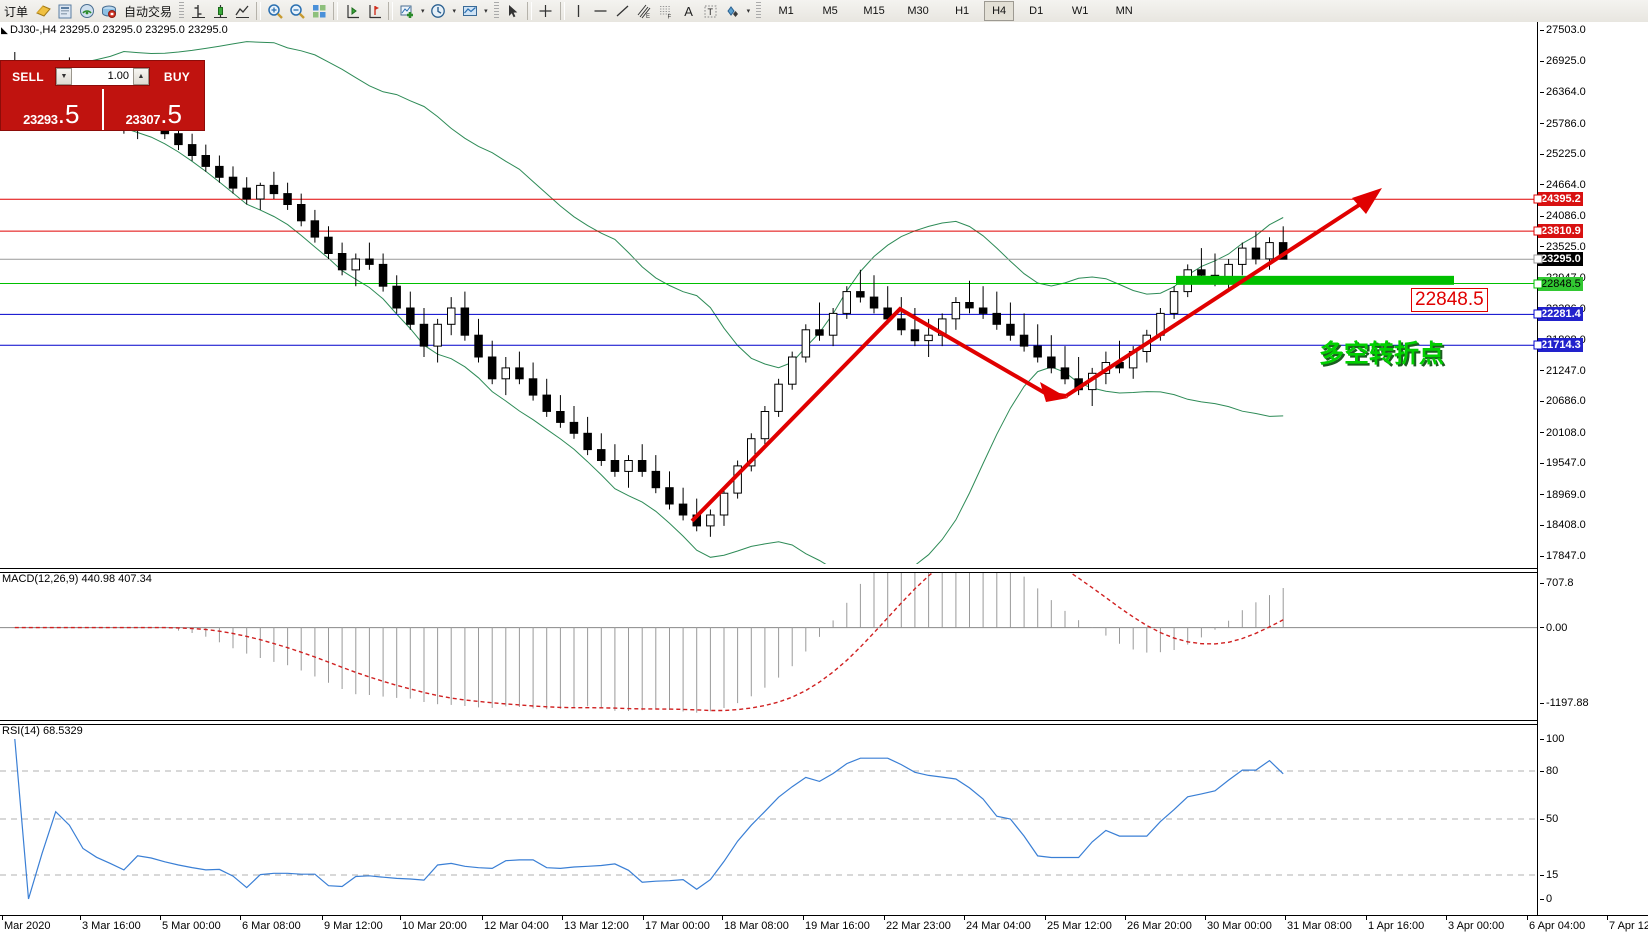 This screenshot has width=1648, height=940. Describe the element at coordinates (786, 11) in the screenshot. I see `timeframe-m1: M1` at that location.